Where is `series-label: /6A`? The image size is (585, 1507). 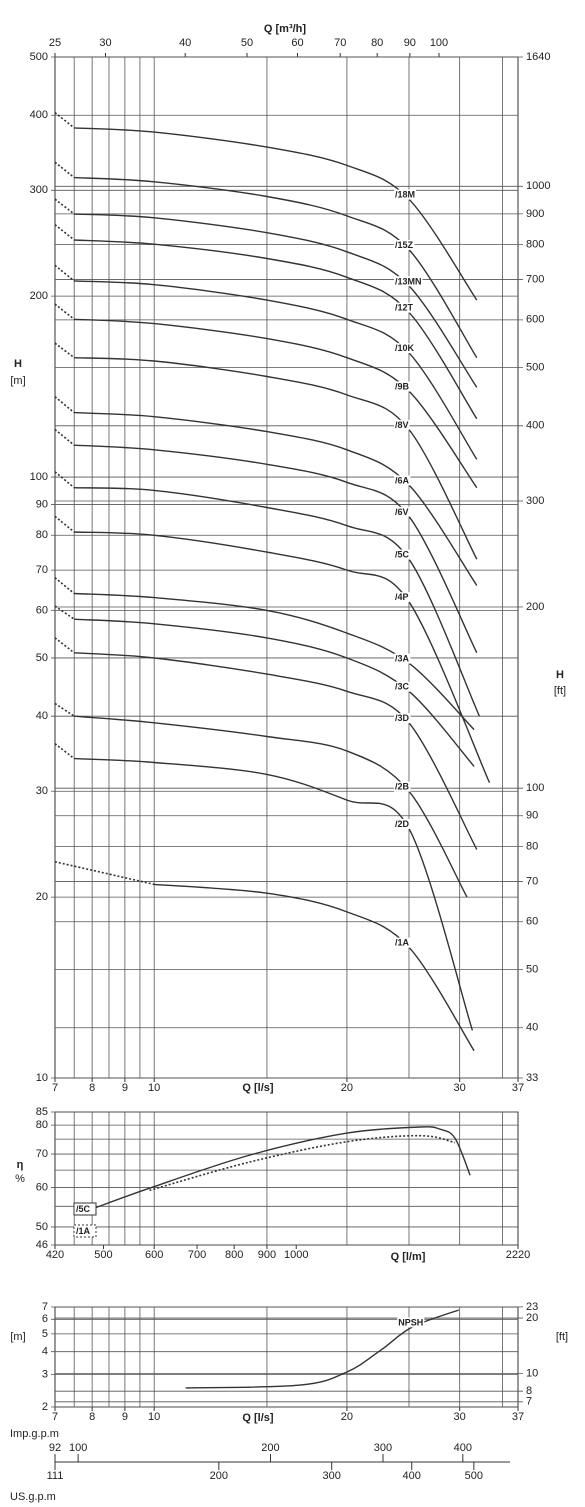 series-label: /6A is located at coordinates (402, 480).